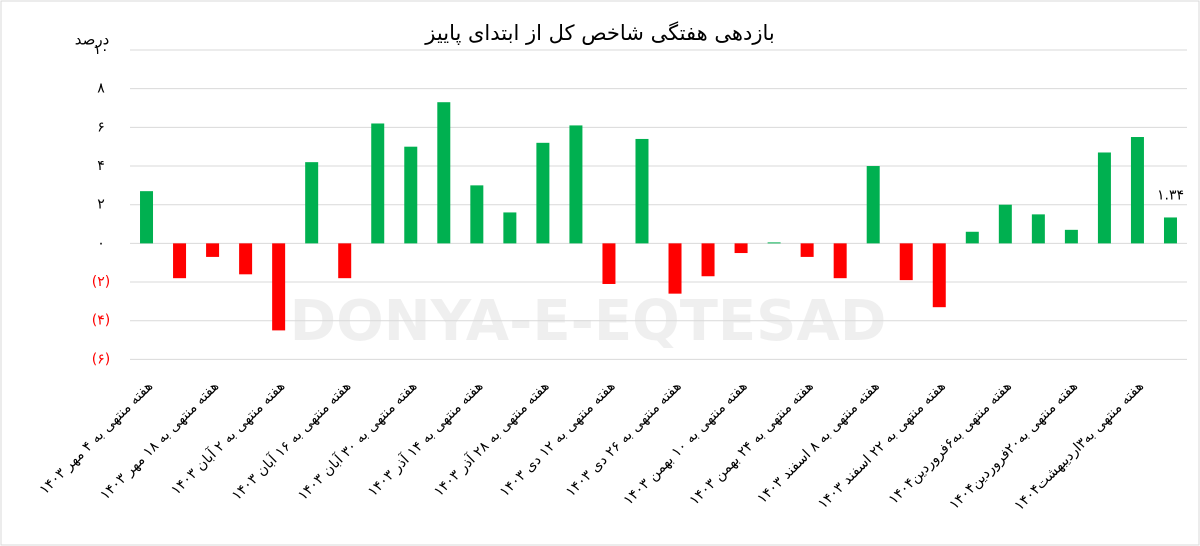 The height and width of the screenshot is (546, 1200). I want to click on y-tick-label: ۲, so click(101, 205).